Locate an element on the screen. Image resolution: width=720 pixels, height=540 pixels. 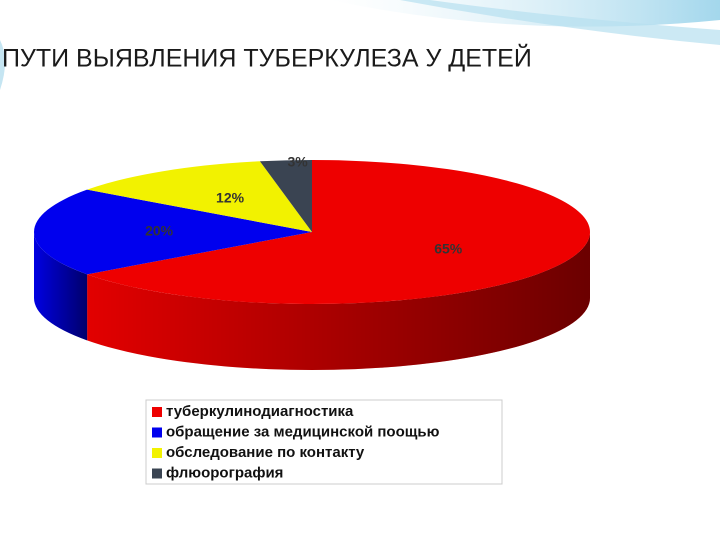
data-label: 65% is located at coordinates (448, 249).